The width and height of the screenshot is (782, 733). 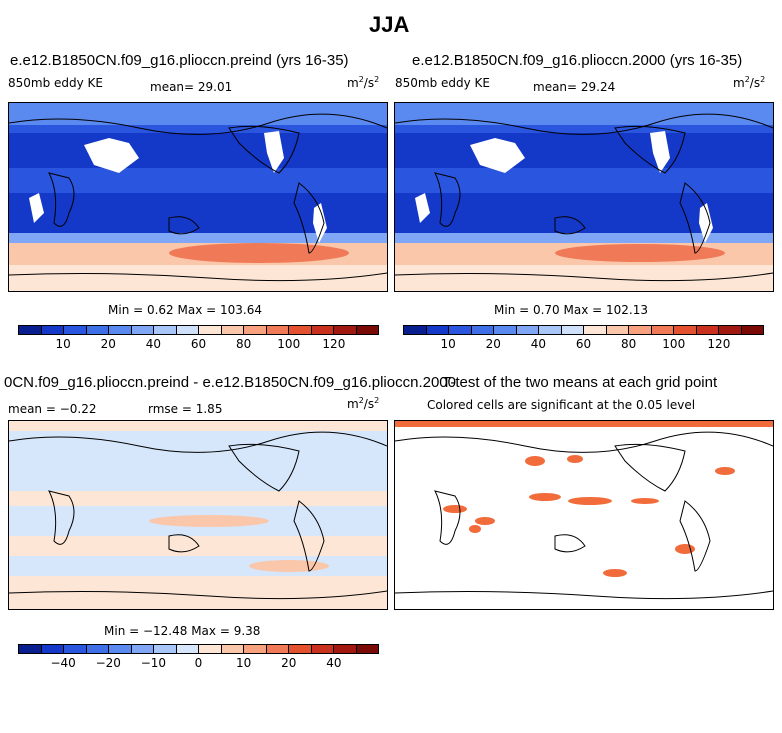 I want to click on colorbar-tick-label: −40, so click(x=63, y=663).